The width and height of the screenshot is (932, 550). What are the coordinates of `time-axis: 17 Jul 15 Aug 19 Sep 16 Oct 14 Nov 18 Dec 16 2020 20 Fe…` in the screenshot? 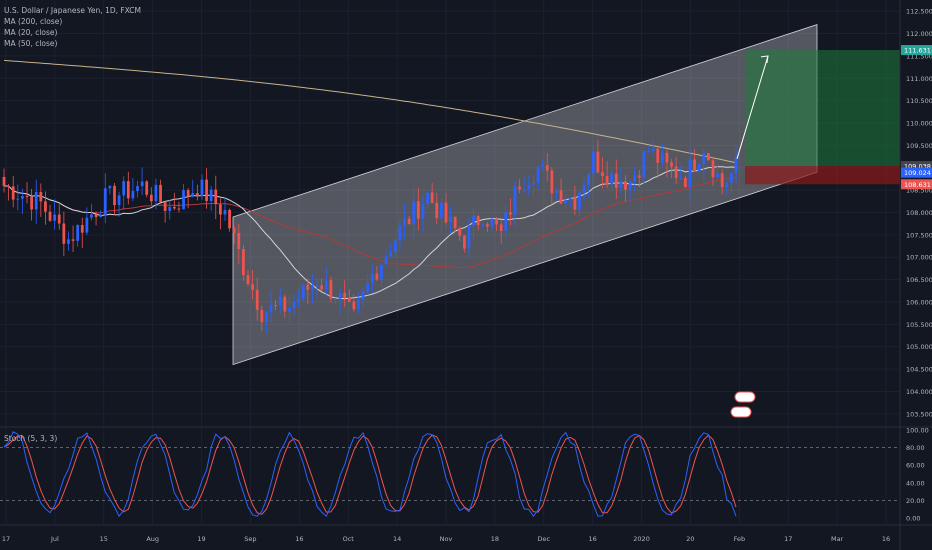 It's located at (446, 539).